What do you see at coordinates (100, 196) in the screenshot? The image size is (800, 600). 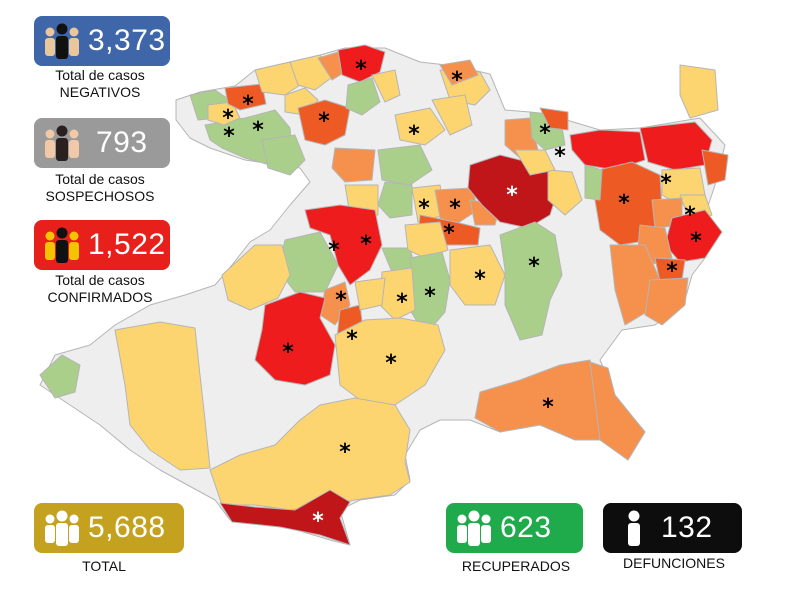 I see `sospechosos-label-line2: SOSPECHOSOS` at bounding box center [100, 196].